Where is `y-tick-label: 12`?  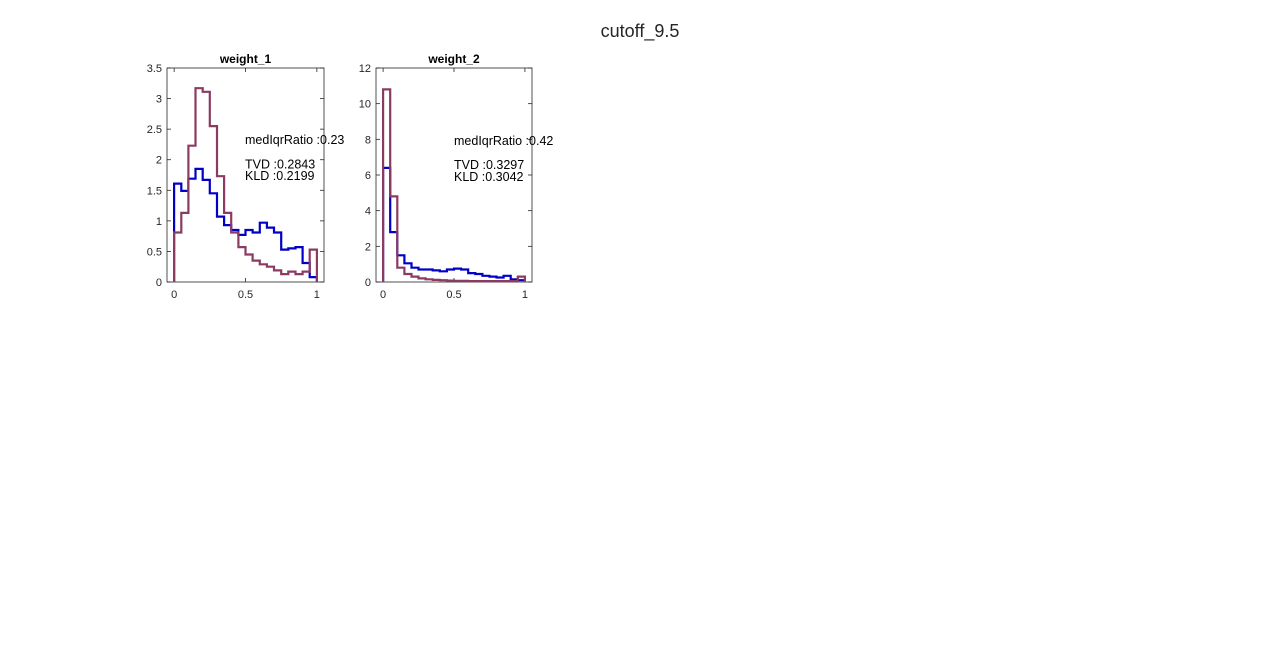
y-tick-label: 12 is located at coordinates (365, 69).